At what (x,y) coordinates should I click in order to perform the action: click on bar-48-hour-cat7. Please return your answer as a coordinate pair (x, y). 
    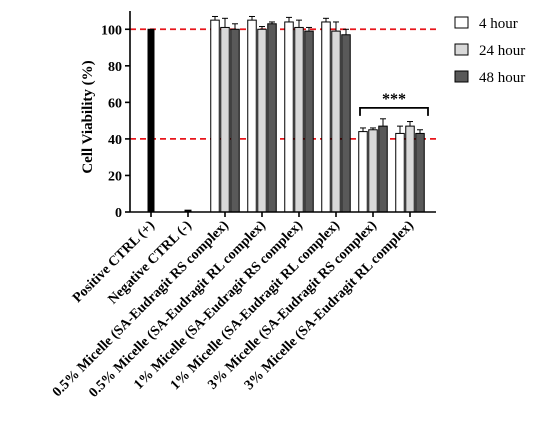
    Looking at the image, I should click on (420, 172).